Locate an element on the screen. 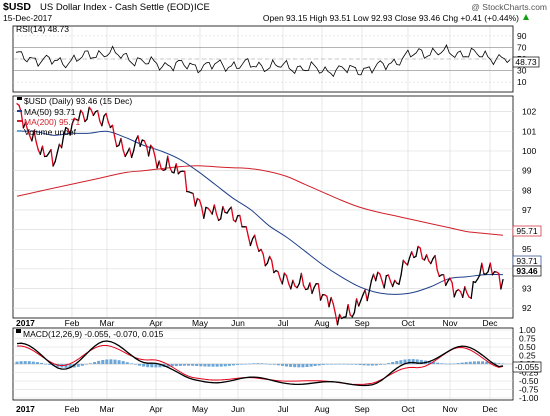 Image resolution: width=550 pixels, height=416 pixels. watermark: @ StockCharts.com is located at coordinates (509, 7).